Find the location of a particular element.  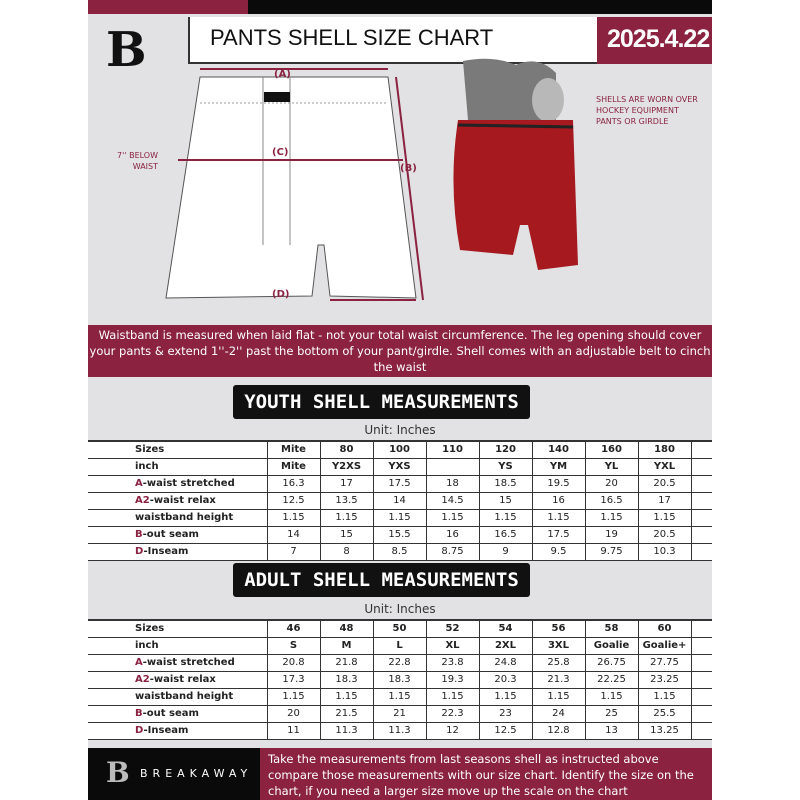

table-cell: 18 is located at coordinates (453, 484).